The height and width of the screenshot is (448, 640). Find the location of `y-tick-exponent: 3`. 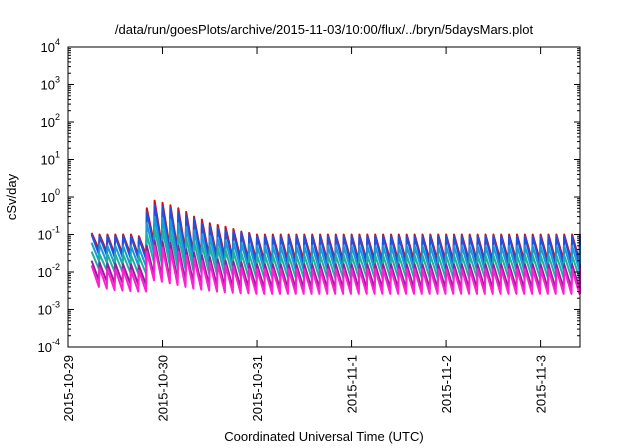

y-tick-exponent: 3 is located at coordinates (57, 80).